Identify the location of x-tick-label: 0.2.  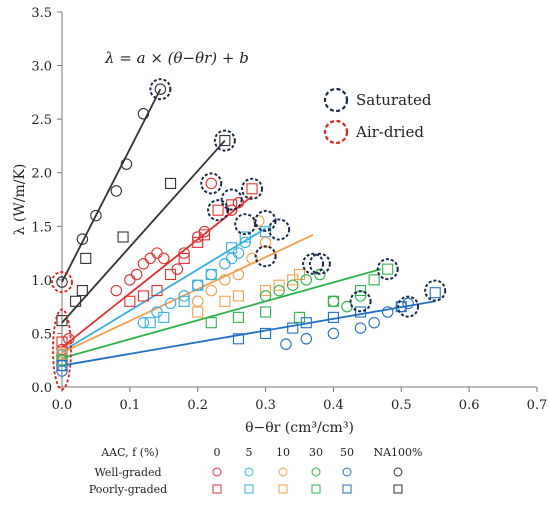
(197, 405).